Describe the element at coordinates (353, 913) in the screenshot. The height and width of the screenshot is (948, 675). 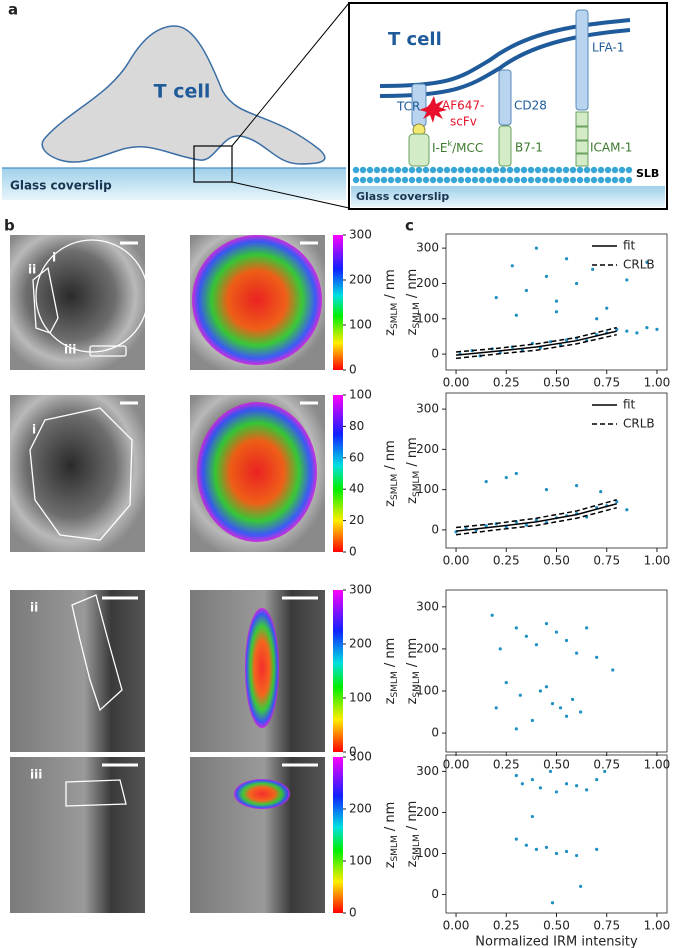
I see `colorbar-tick-label: 0` at that location.